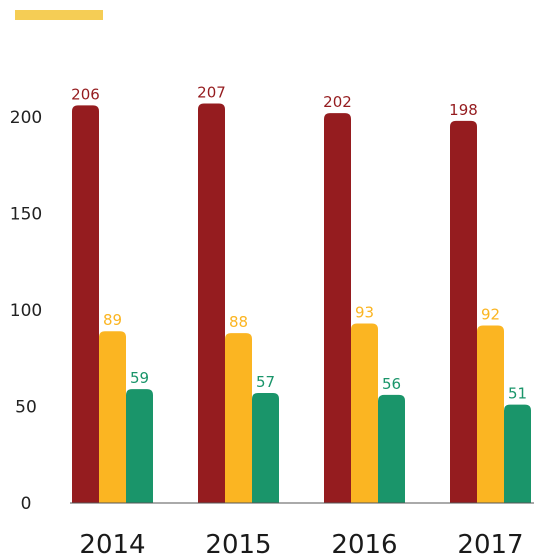 The image size is (544, 560). I want to click on y-tick-label: 0, so click(26, 504).